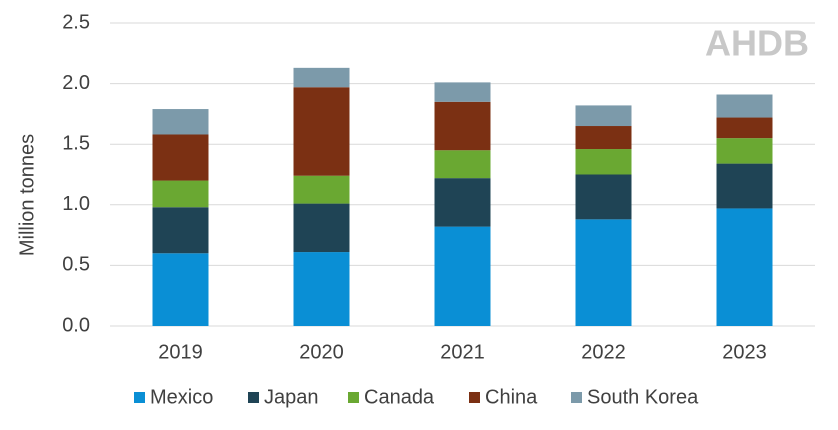 This screenshot has width=838, height=430. I want to click on legend-label: China, so click(511, 397).